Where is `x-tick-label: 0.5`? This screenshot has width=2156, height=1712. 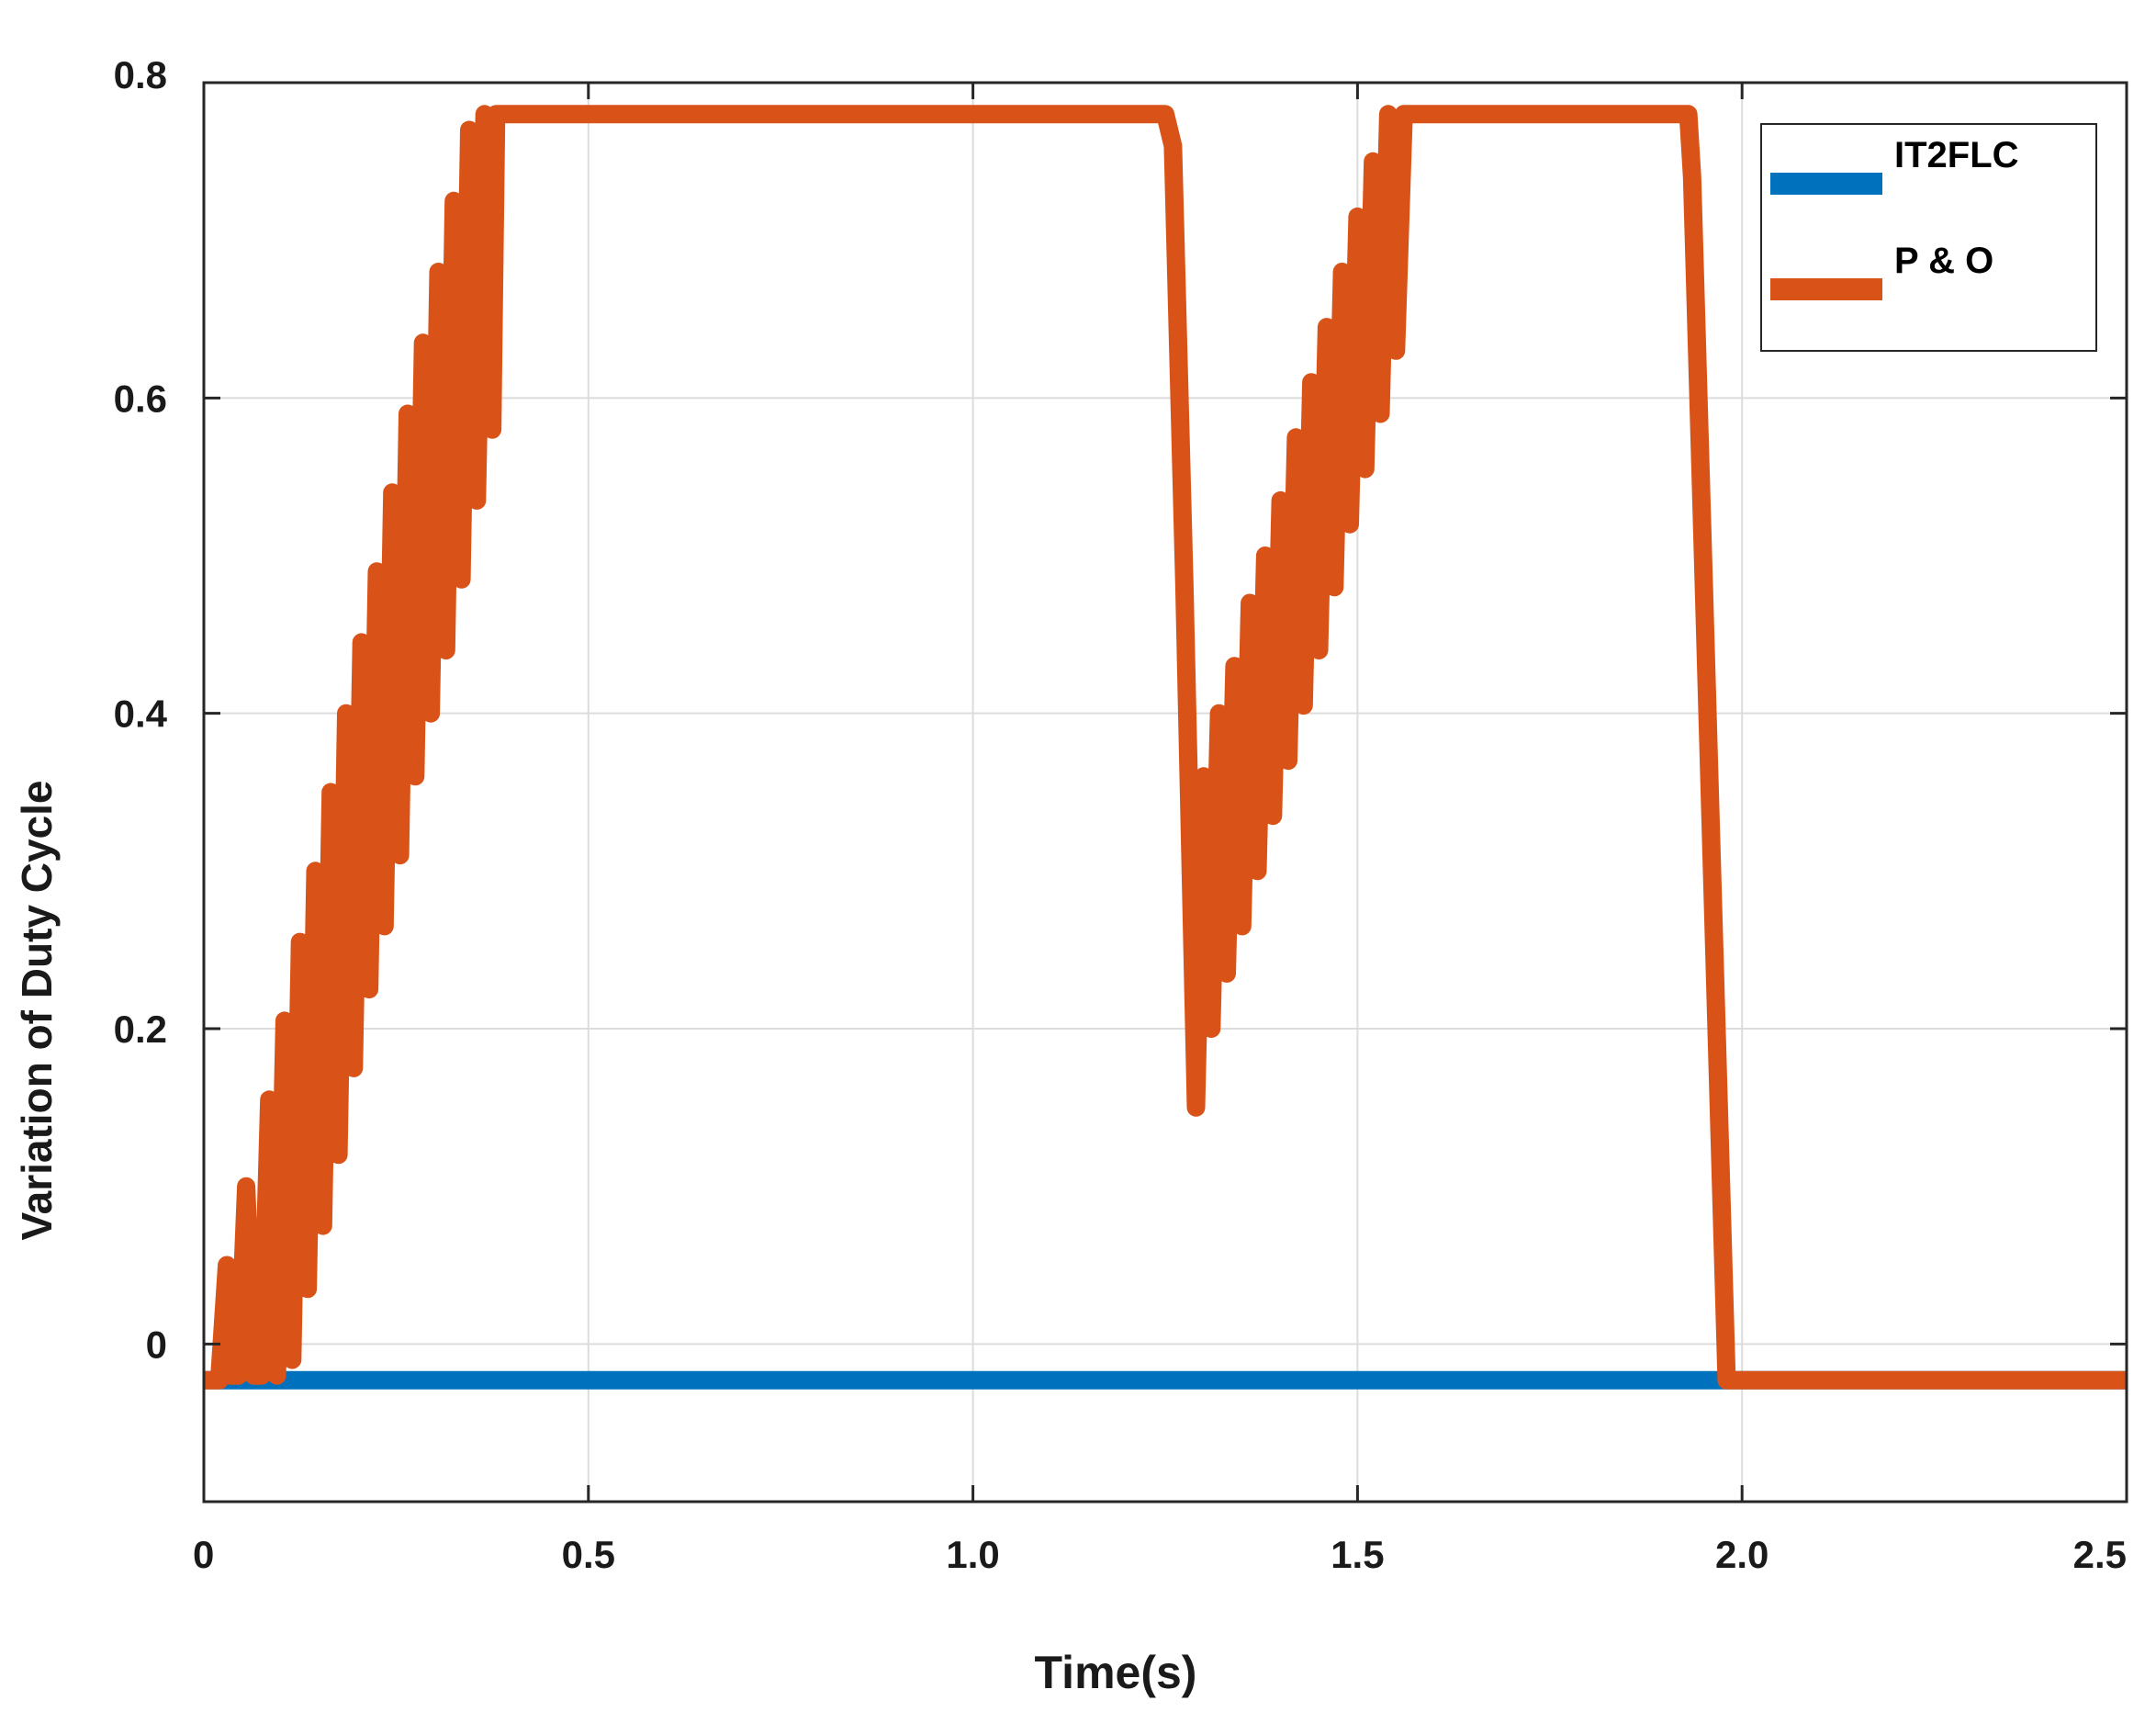 x-tick-label: 0.5 is located at coordinates (588, 1554).